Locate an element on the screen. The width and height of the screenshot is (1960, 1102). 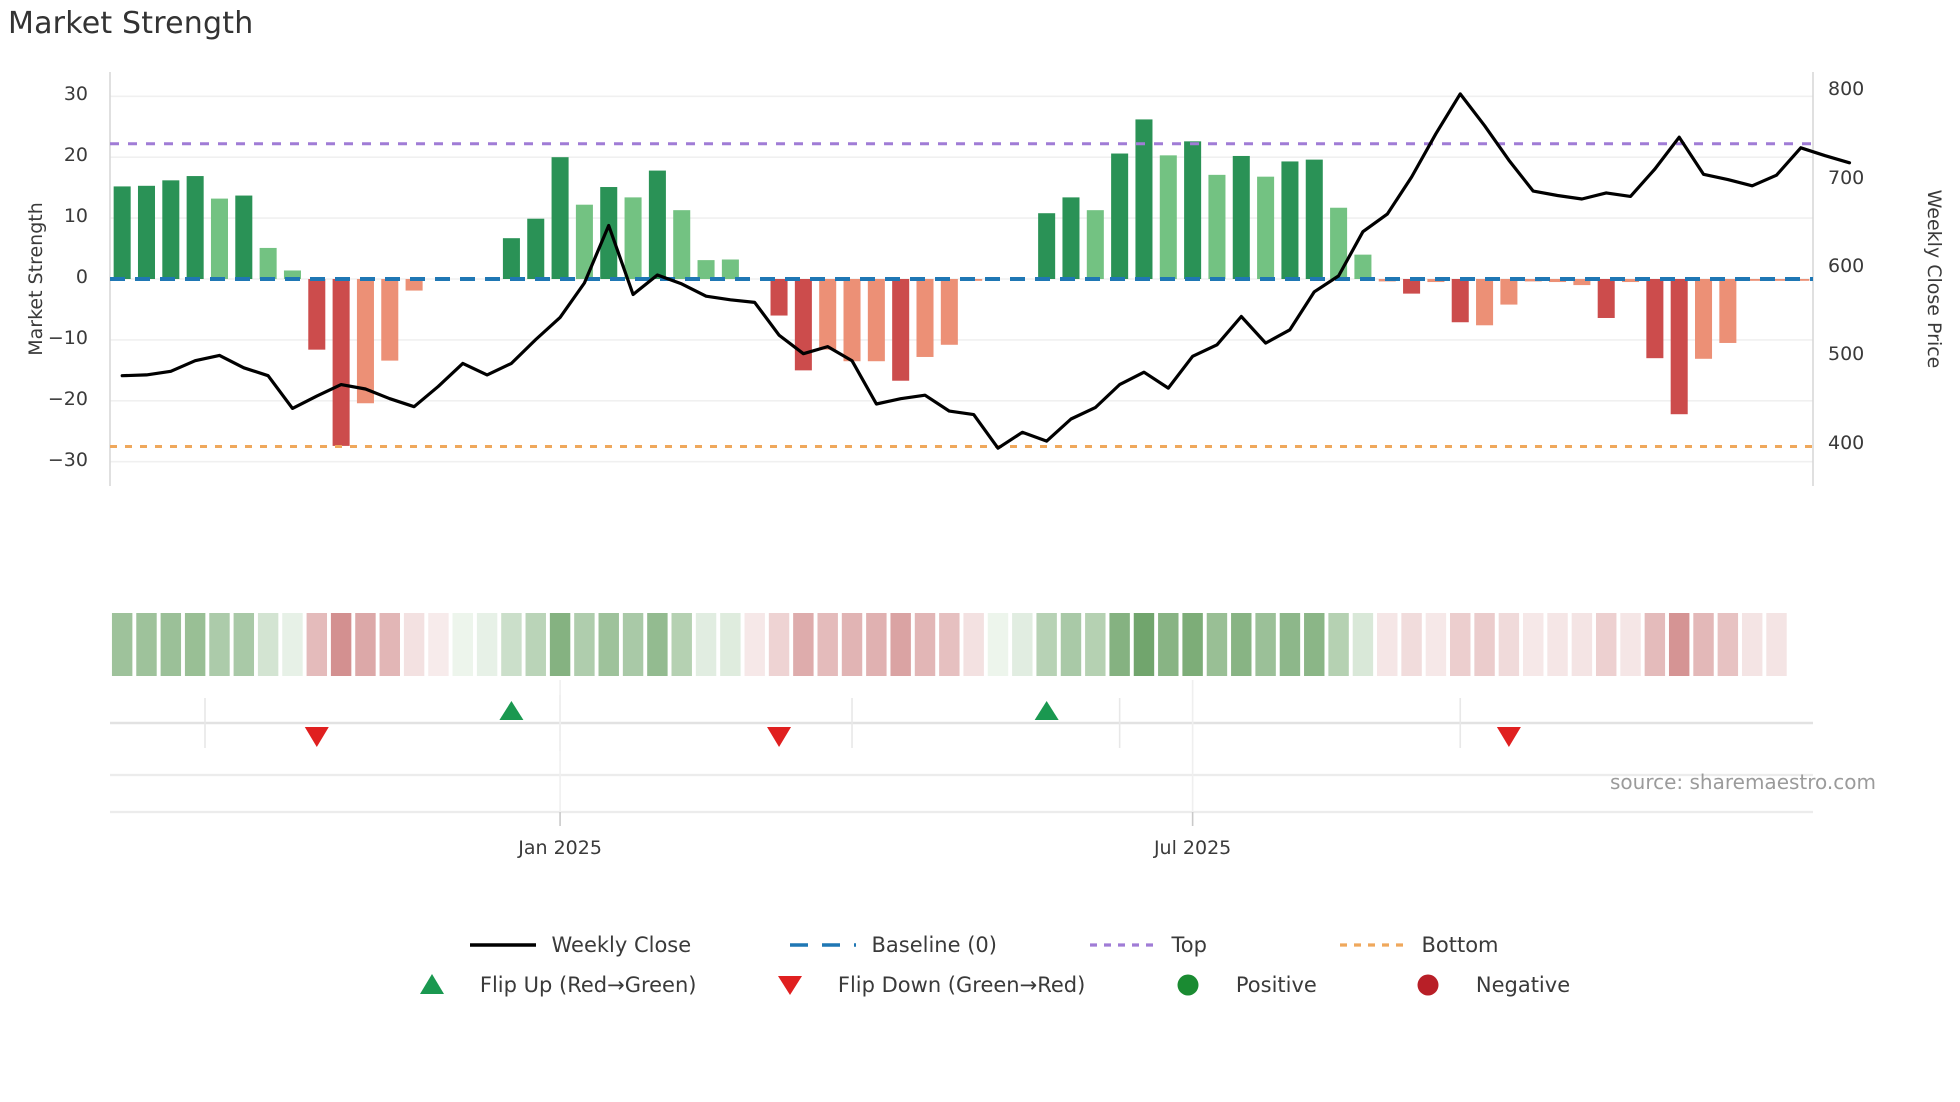
legend-label: Baseline (0) is located at coordinates (934, 945).